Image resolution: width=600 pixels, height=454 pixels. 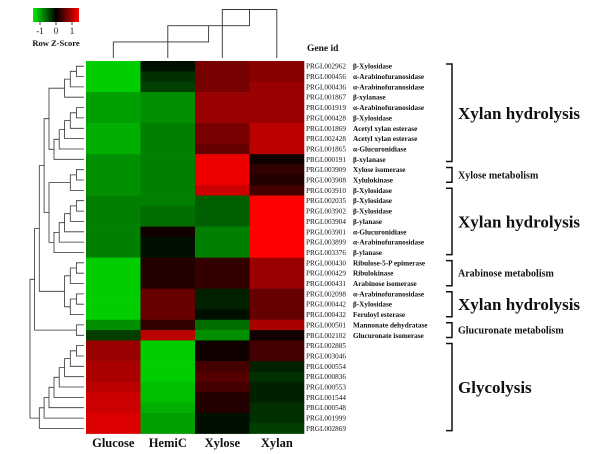 What do you see at coordinates (367, 222) in the screenshot?
I see `gene-name-label: β-ylanase` at bounding box center [367, 222].